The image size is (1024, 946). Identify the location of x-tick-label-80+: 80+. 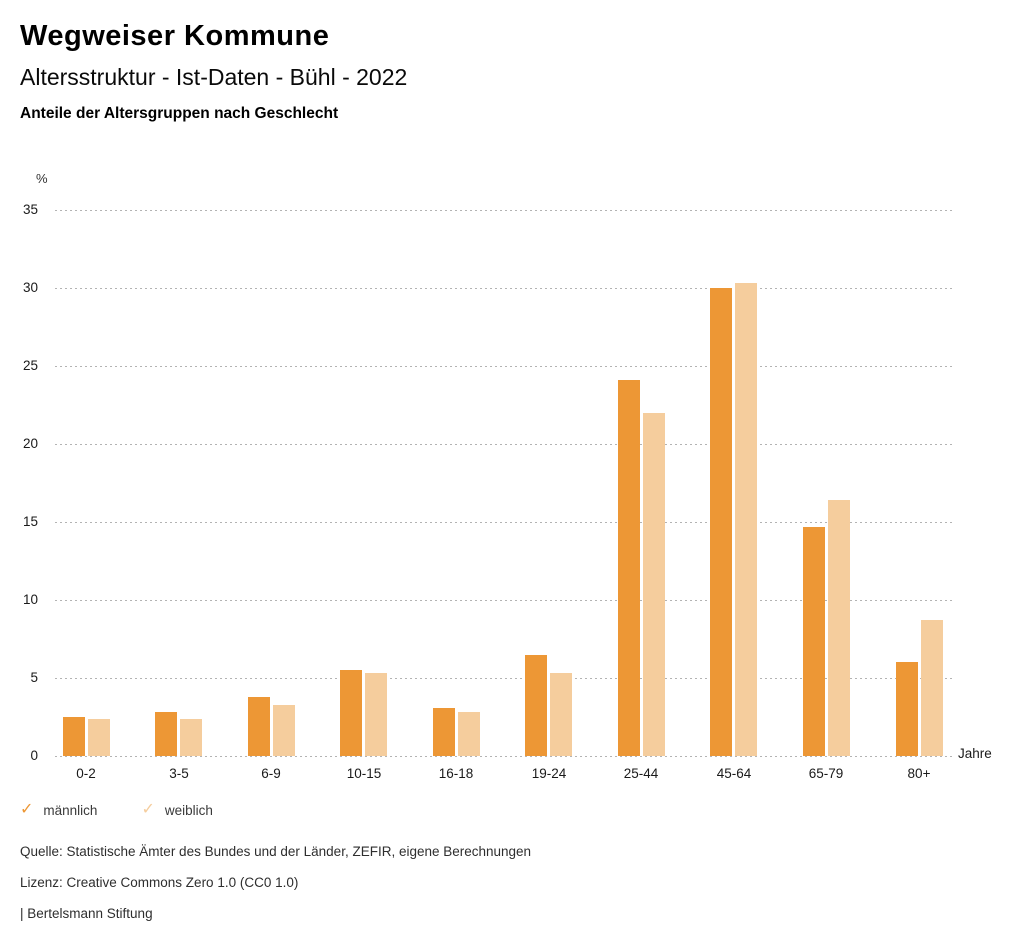
(919, 773).